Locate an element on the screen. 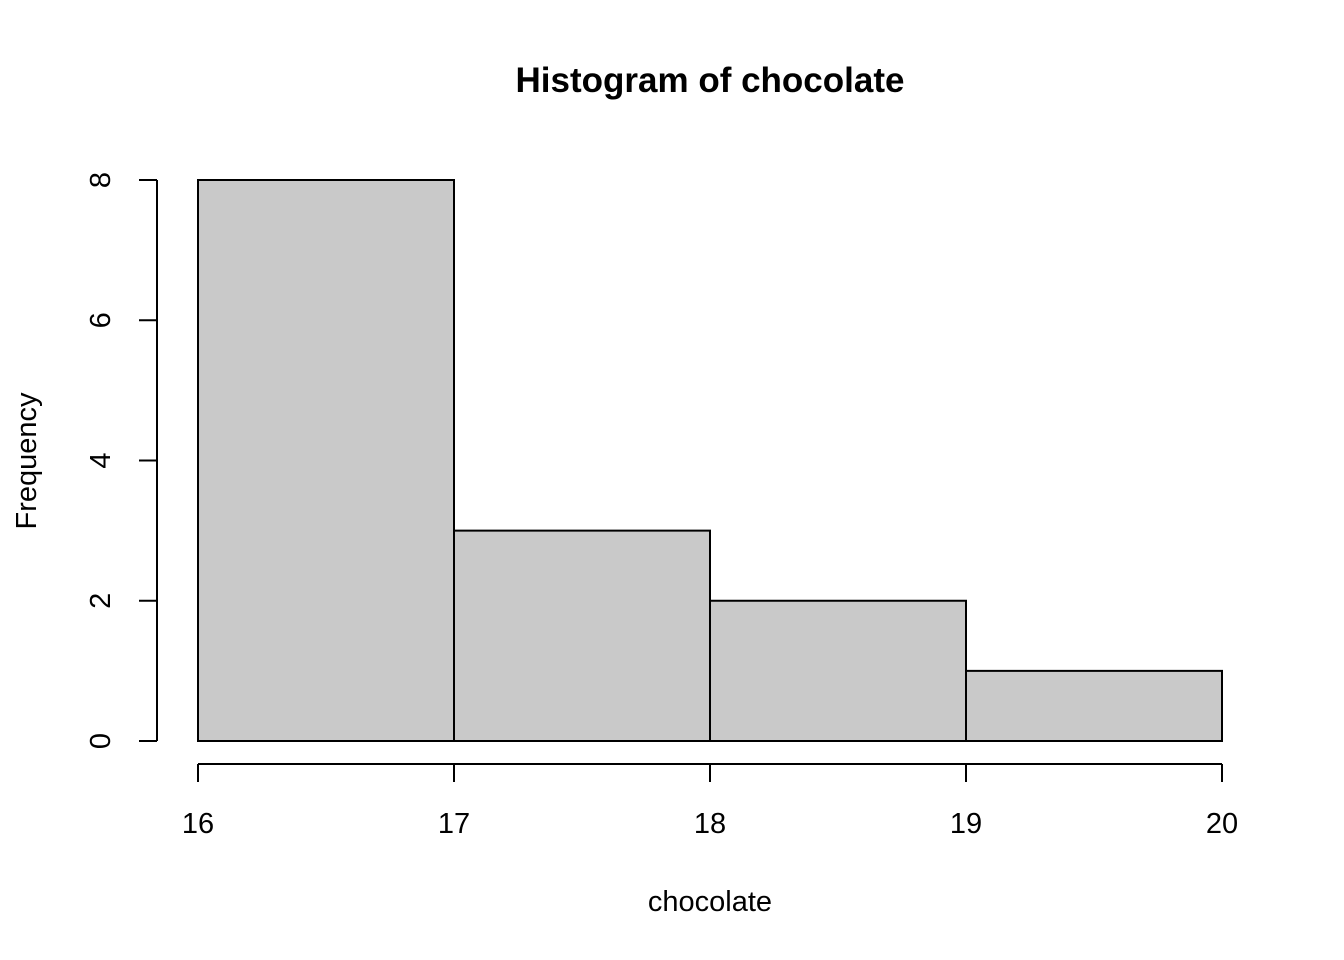 This screenshot has height=960, width=1344. y-axis: 0 2 4 6 8 is located at coordinates (121, 460).